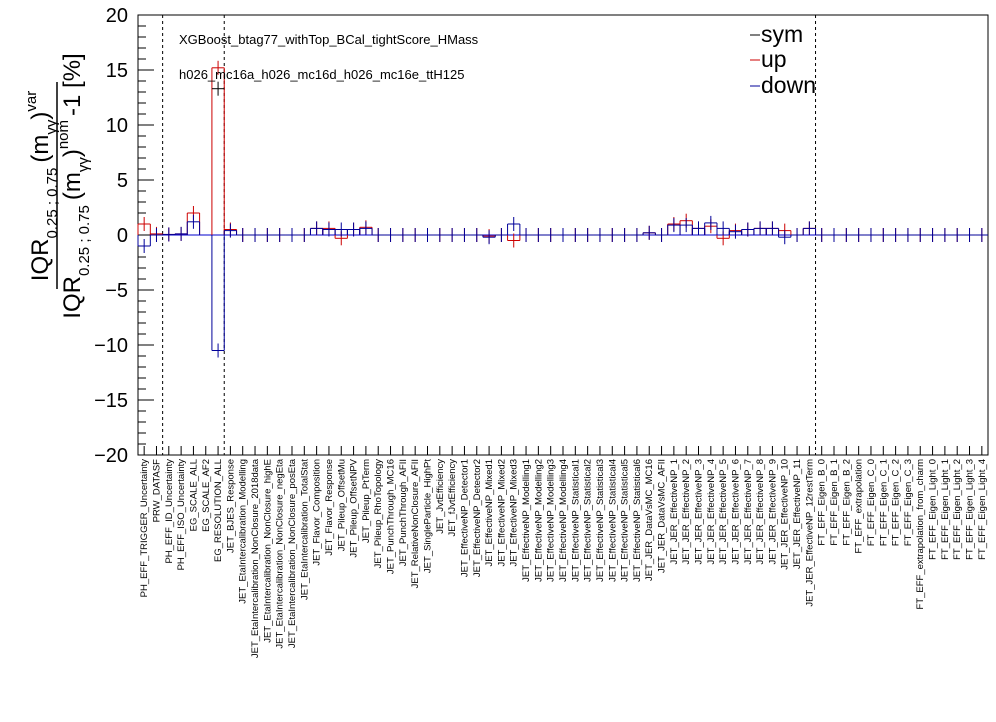  Describe the element at coordinates (883, 502) in the screenshot. I see `x-category-label: FT_EFF_Eigen_C_1` at that location.